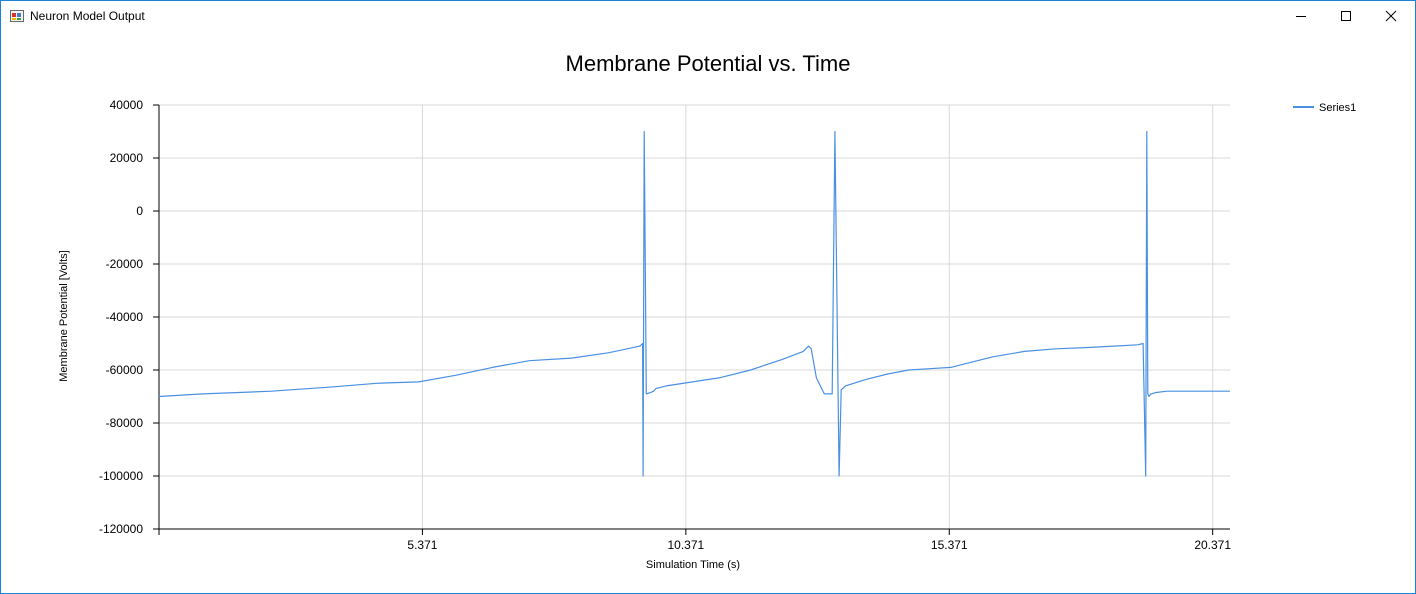 Image resolution: width=1416 pixels, height=594 pixels. What do you see at coordinates (127, 105) in the screenshot?
I see `y-tick-label: 40000` at bounding box center [127, 105].